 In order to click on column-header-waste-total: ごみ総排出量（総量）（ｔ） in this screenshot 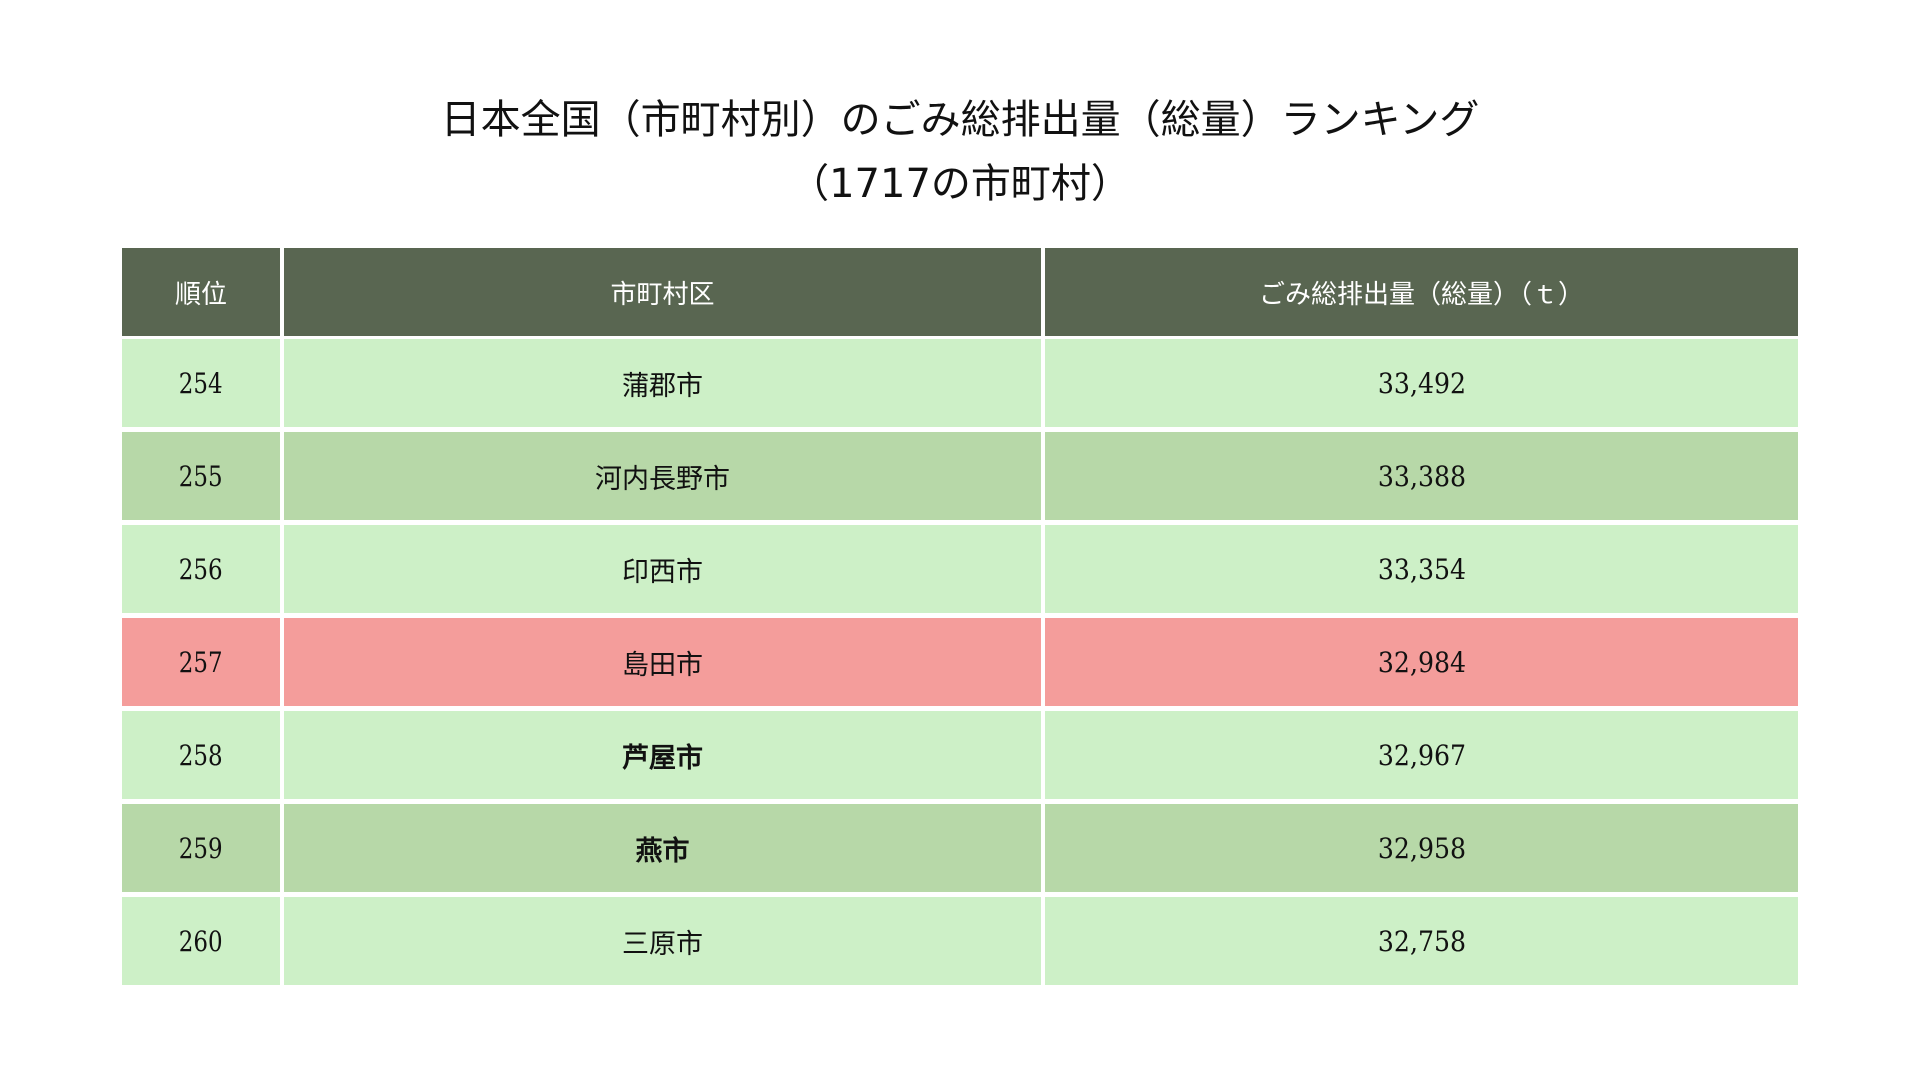, I will do `click(1421, 292)`.